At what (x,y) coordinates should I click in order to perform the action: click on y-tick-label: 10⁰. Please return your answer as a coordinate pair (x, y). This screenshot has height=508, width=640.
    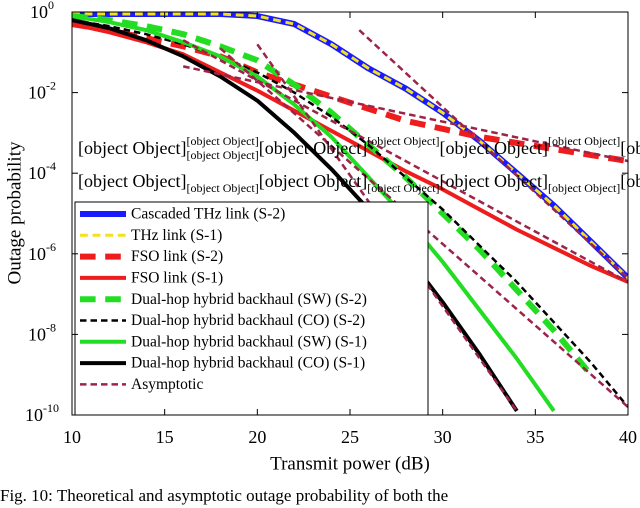
    Looking at the image, I should click on (42, 11).